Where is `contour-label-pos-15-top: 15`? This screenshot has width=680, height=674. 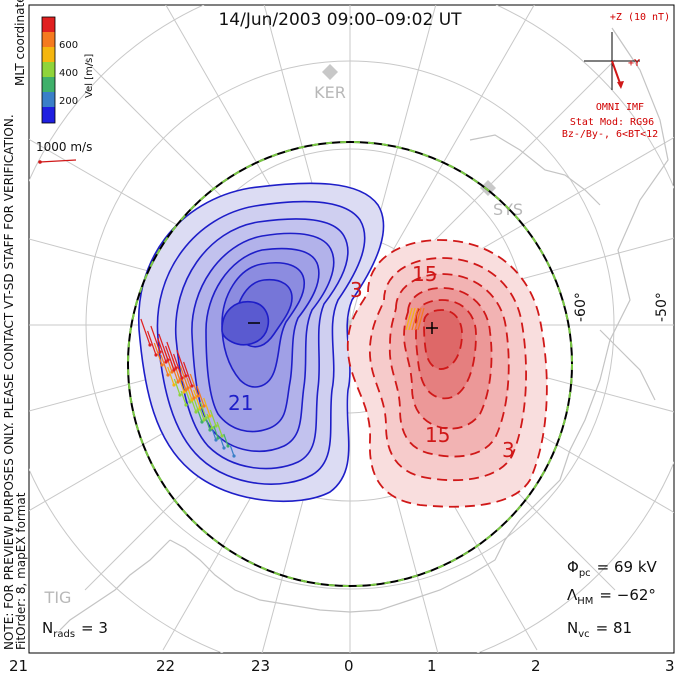 contour-label-pos-15-top: 15 is located at coordinates (424, 274).